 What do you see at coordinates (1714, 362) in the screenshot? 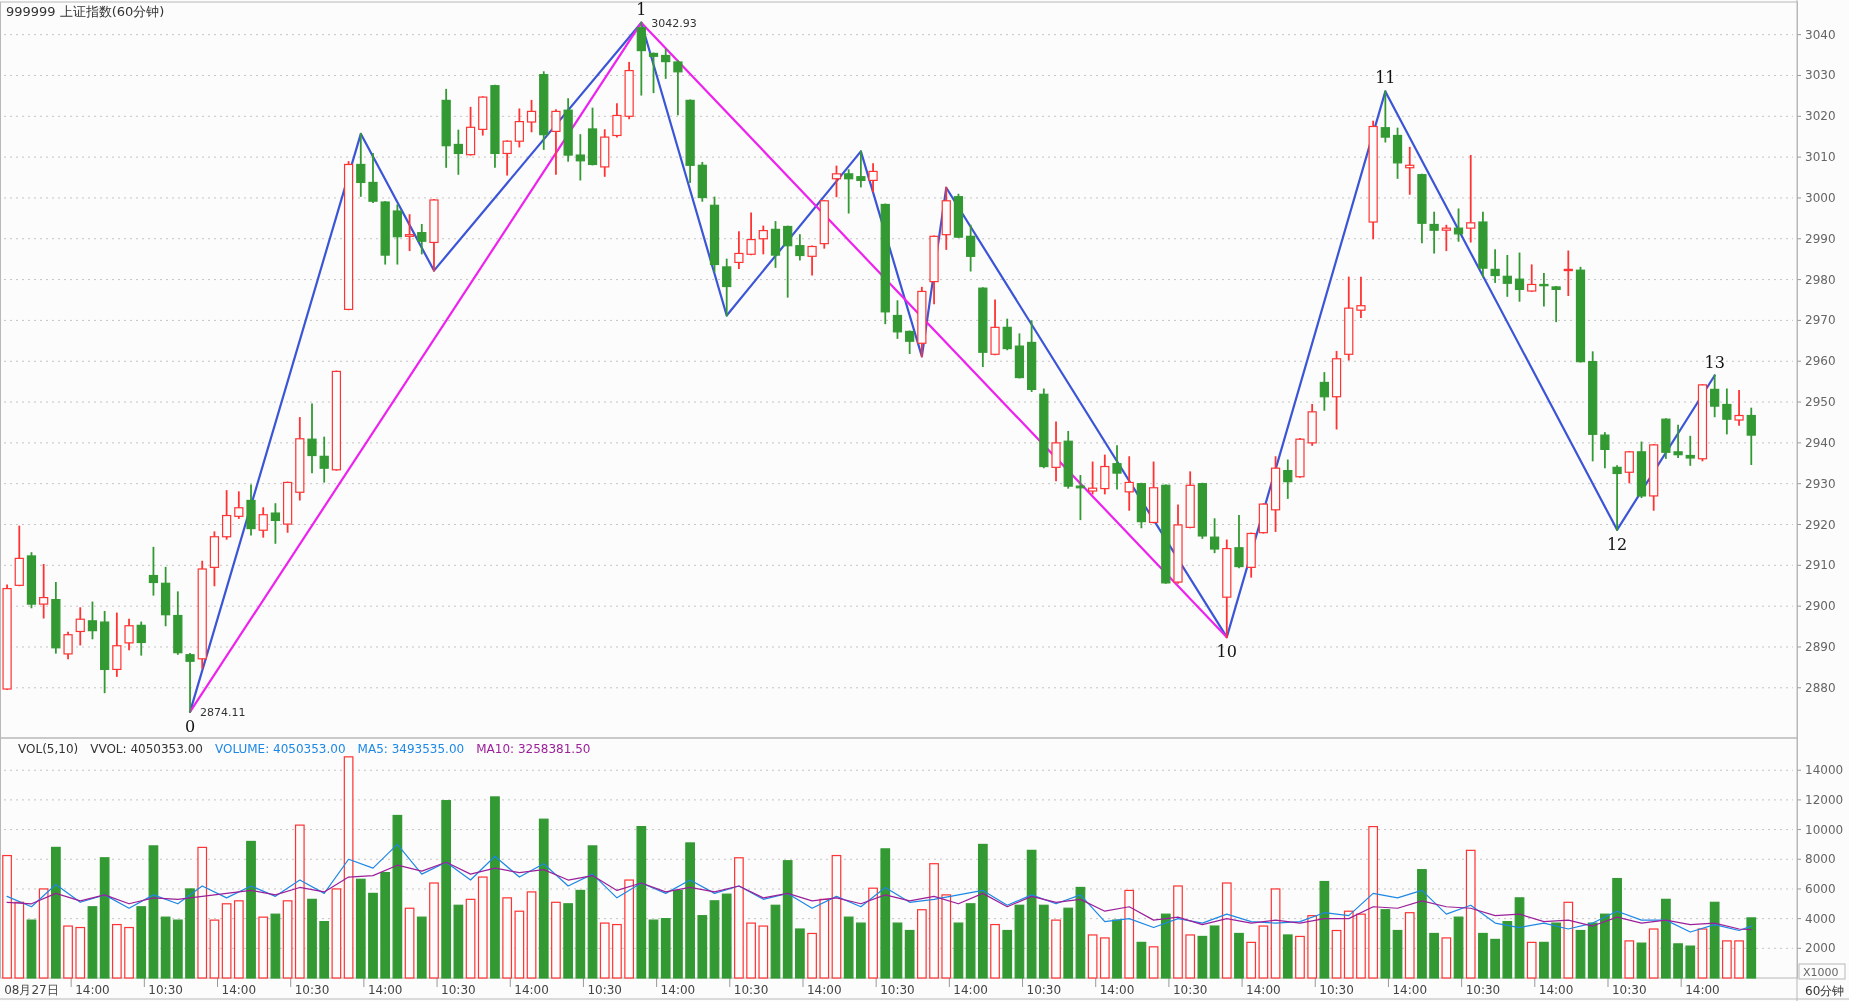
I see `annotation: 13` at bounding box center [1714, 362].